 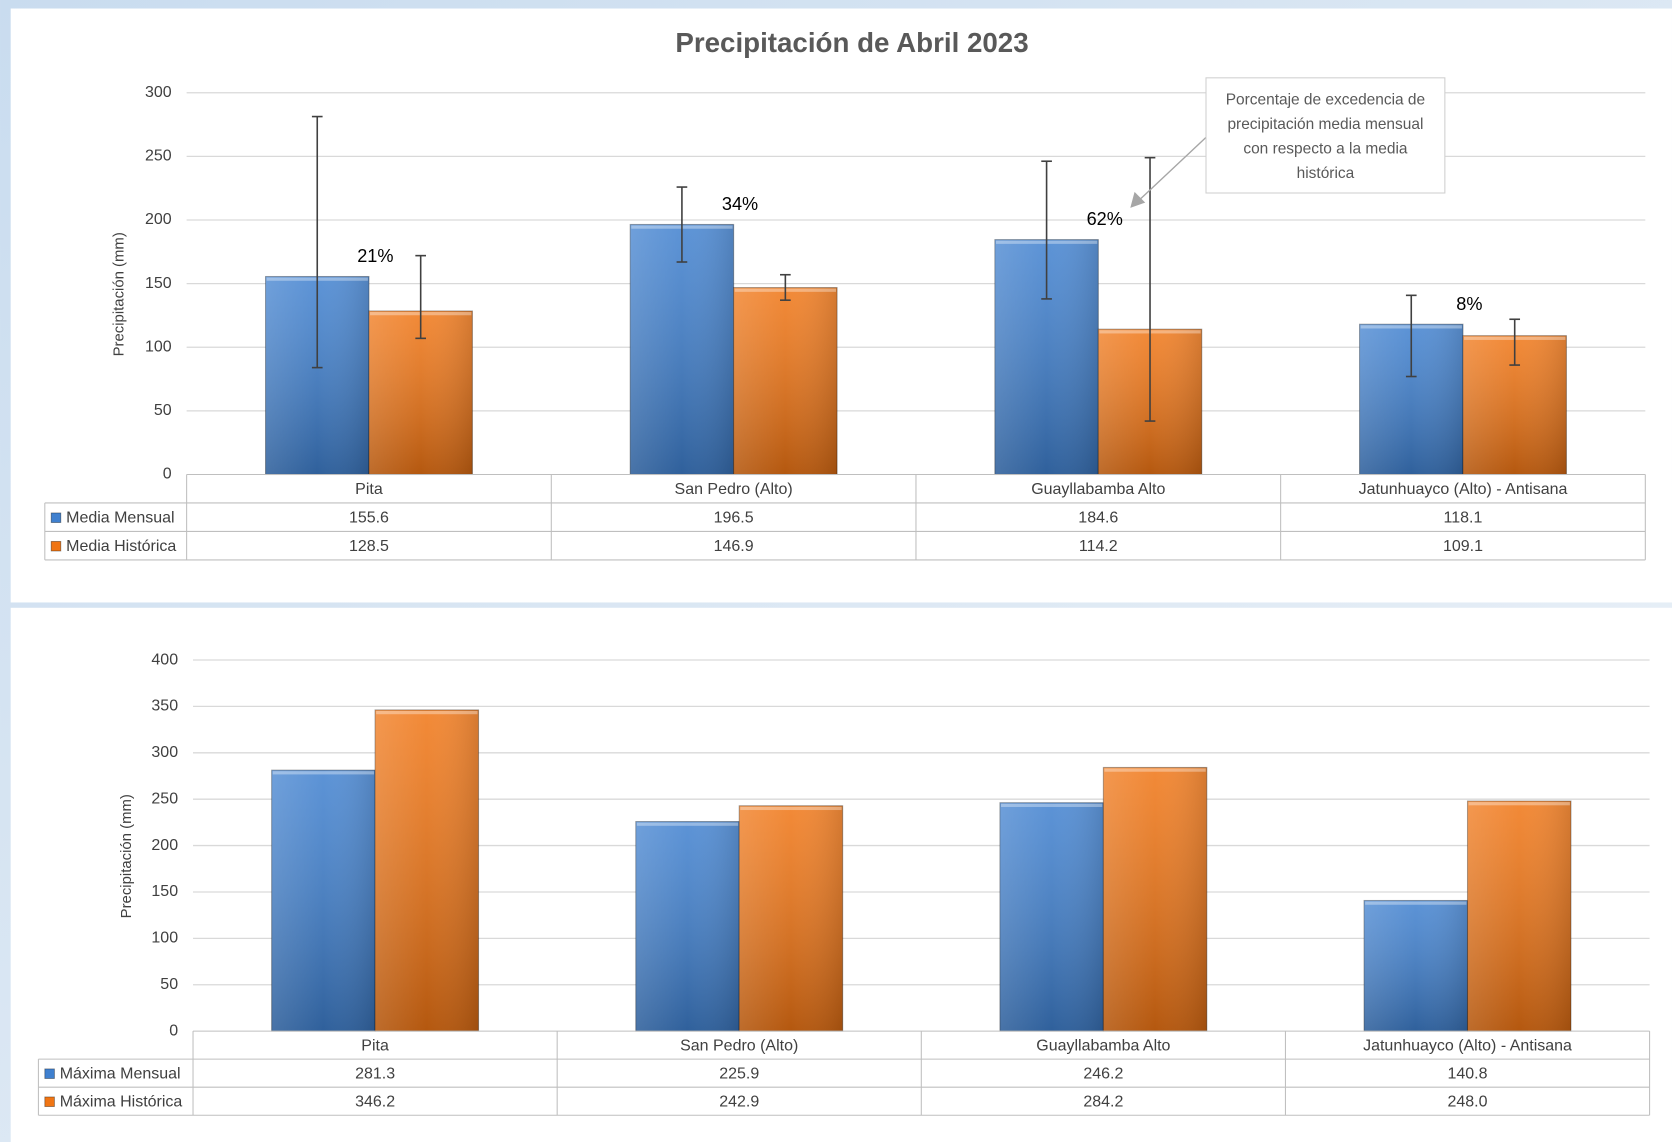 I want to click on table-cell: 196.5, so click(x=734, y=517).